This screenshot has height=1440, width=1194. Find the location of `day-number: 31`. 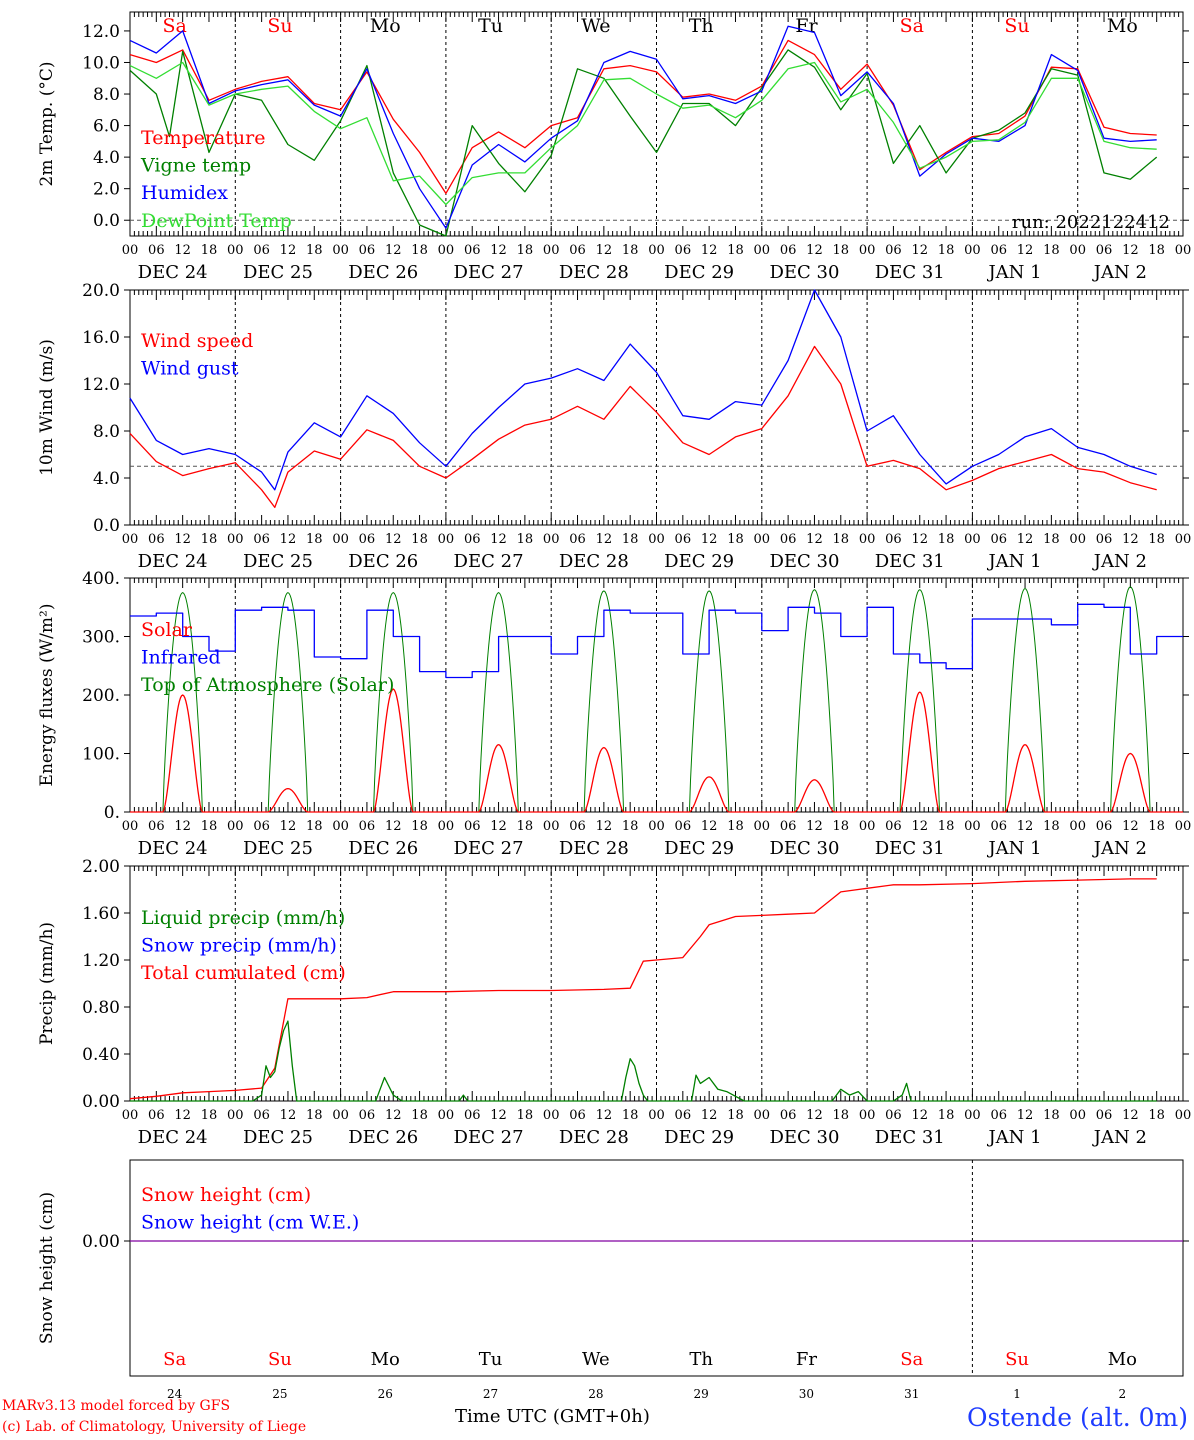

day-number: 31 is located at coordinates (911, 1394).